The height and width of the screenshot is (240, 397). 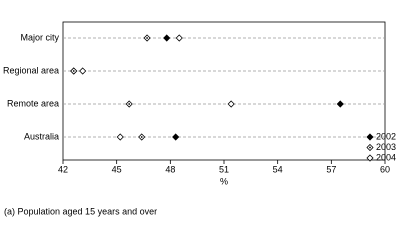 I want to click on x-tick-label: 51, so click(x=224, y=169).